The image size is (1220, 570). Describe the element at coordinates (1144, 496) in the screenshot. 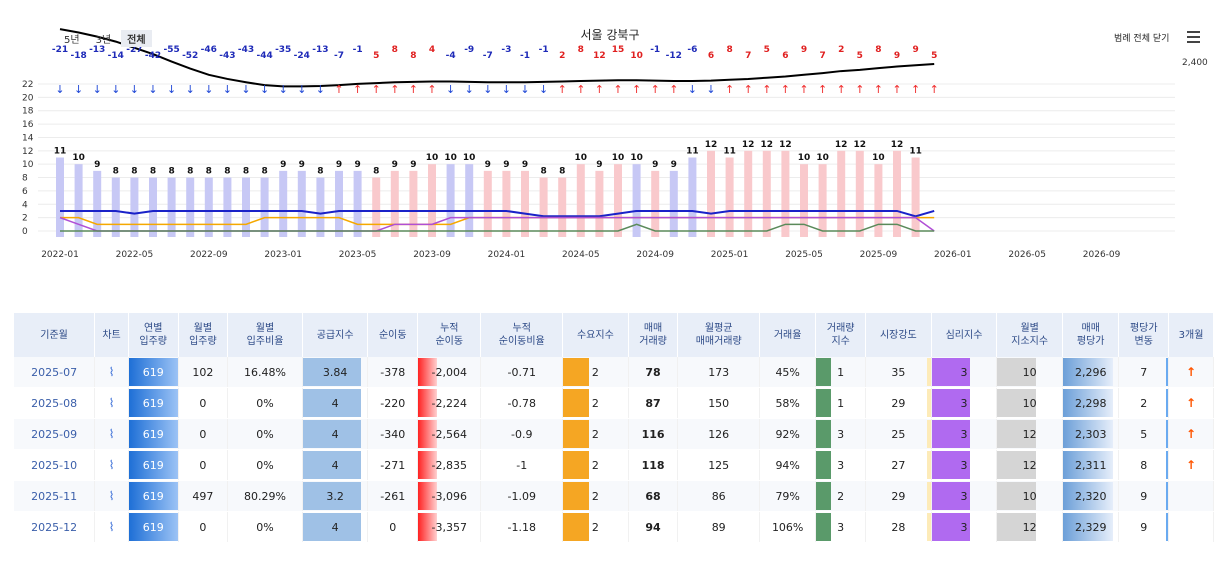

I see `cell-price_chg: 9` at that location.